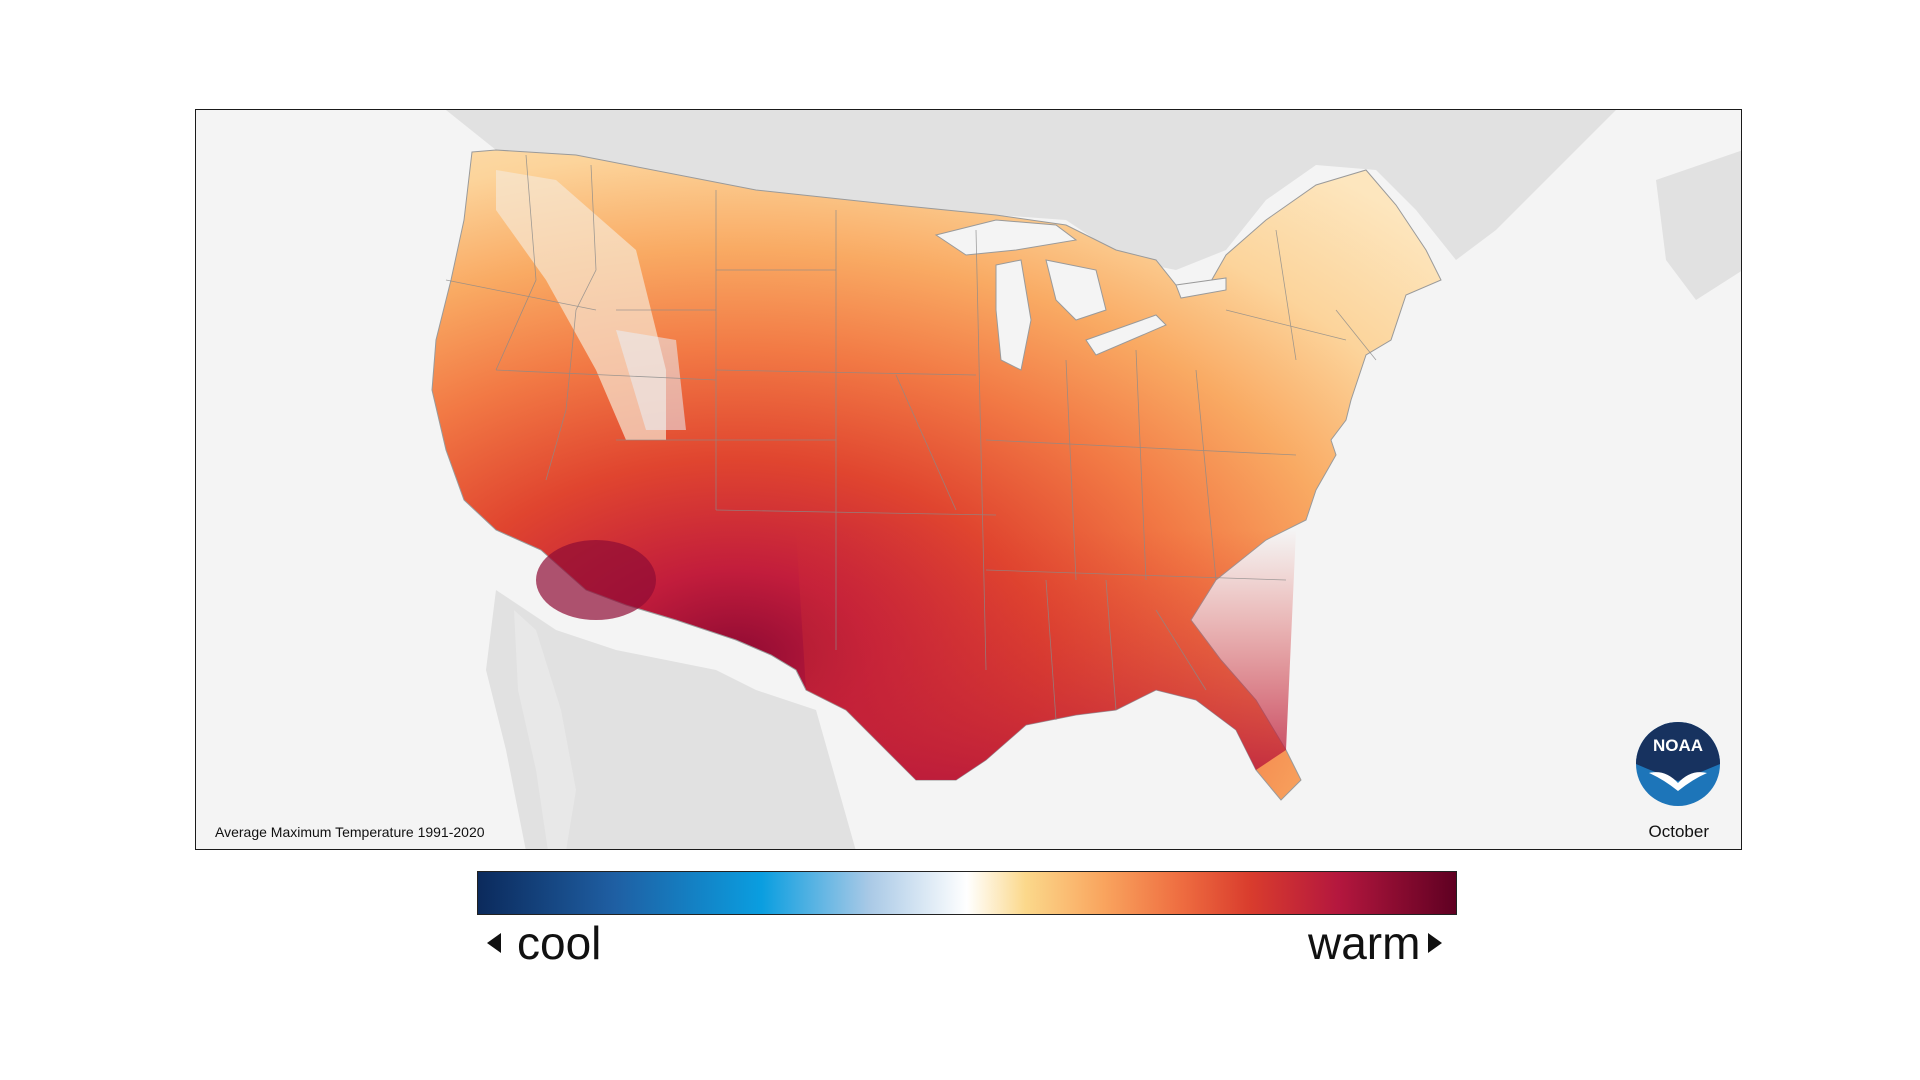 This screenshot has width=1920, height=1080. What do you see at coordinates (967, 893) in the screenshot?
I see `temperature-colorbar` at bounding box center [967, 893].